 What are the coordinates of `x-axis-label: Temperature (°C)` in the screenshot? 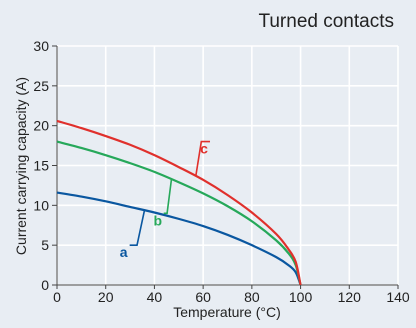 It's located at (227, 312).